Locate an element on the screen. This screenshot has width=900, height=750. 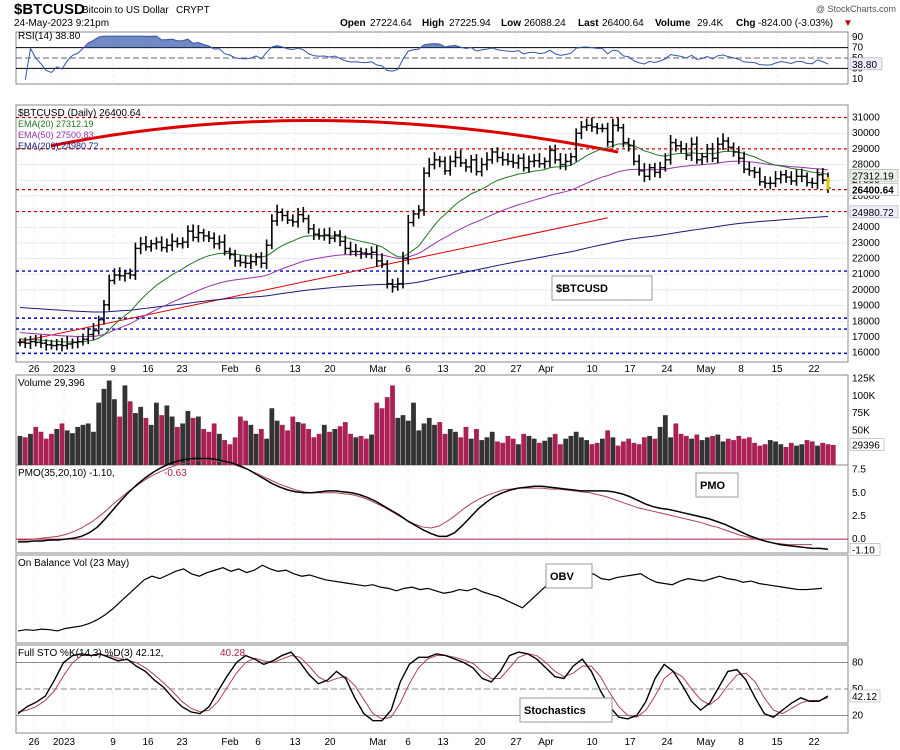
x-tick-label: Mar is located at coordinates (378, 369).